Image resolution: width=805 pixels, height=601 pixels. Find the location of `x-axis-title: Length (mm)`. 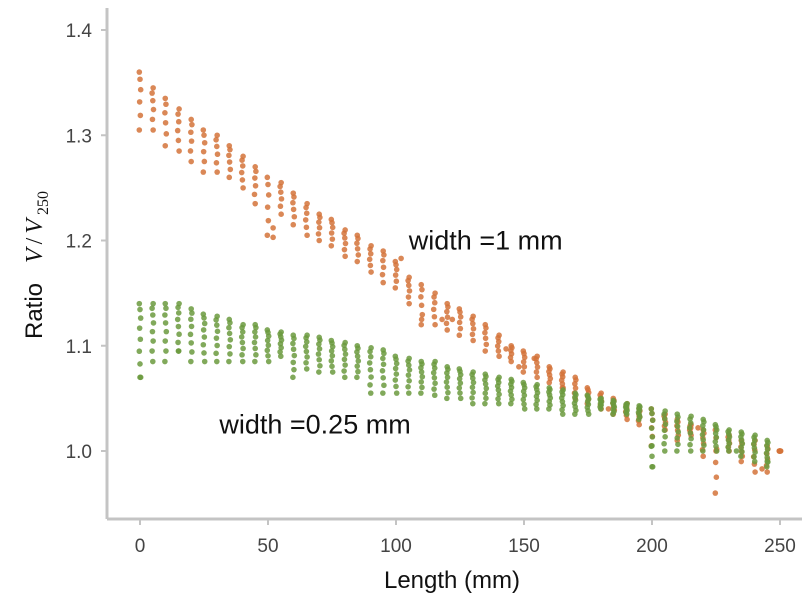

x-axis-title: Length (mm) is located at coordinates (452, 580).